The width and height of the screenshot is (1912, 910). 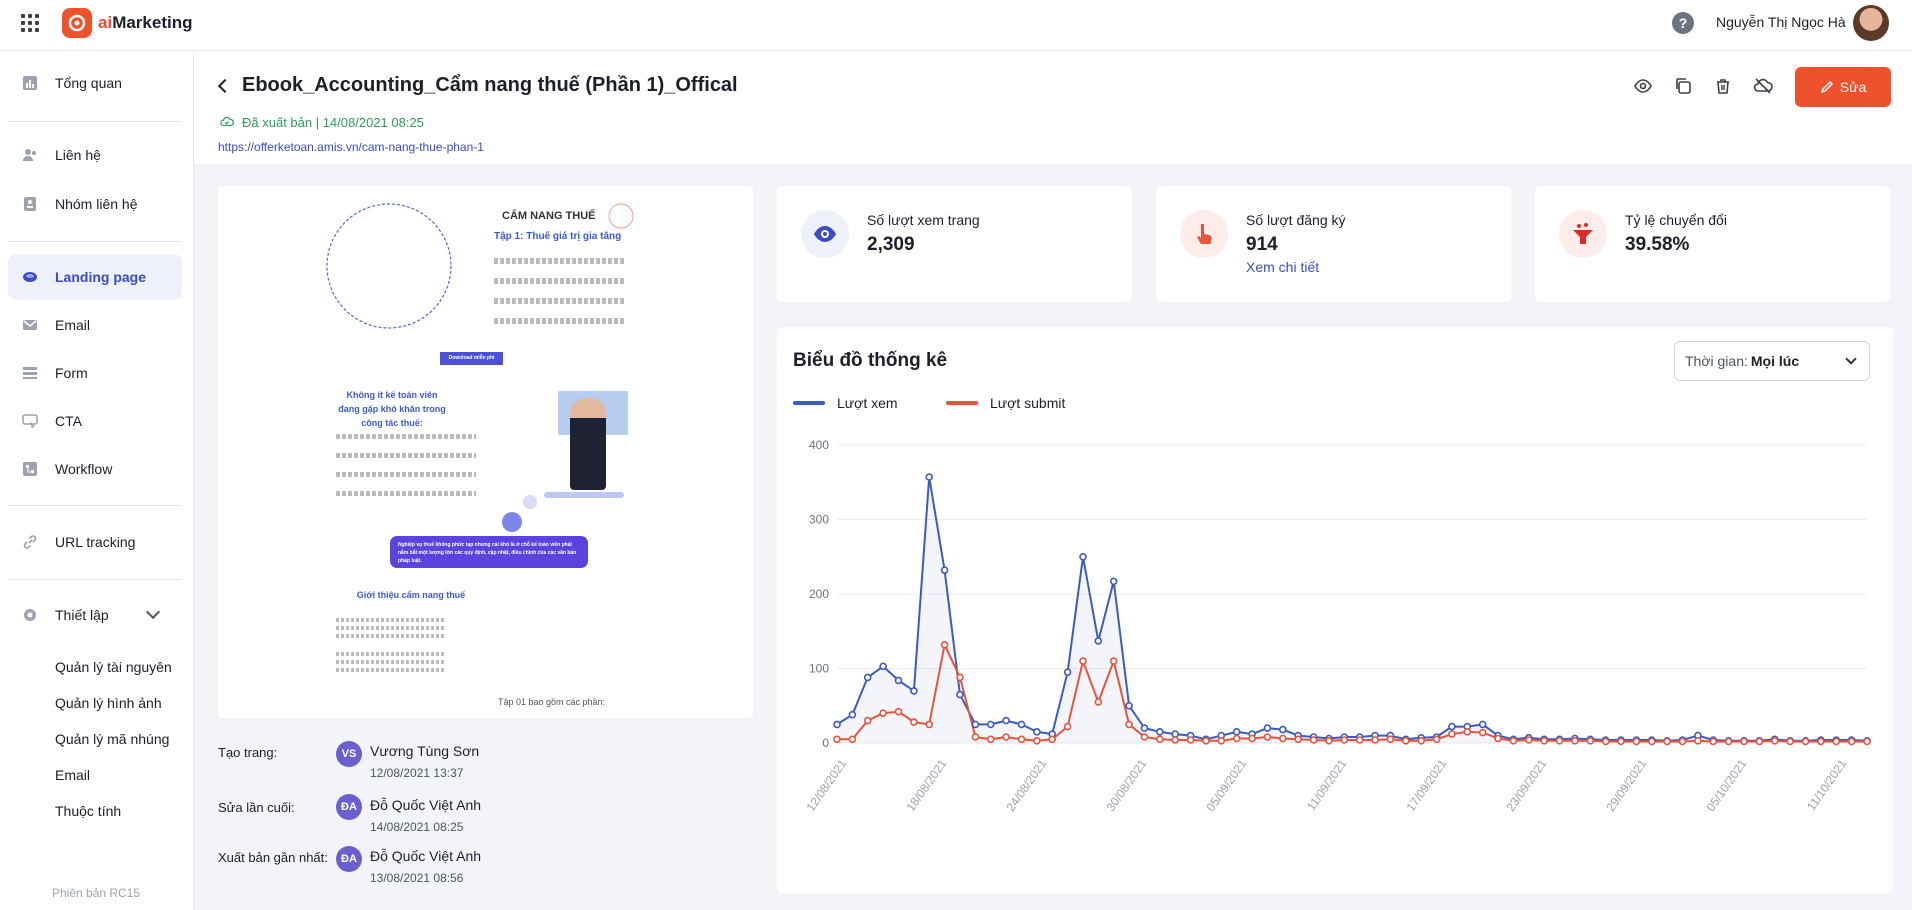 I want to click on group-icon, so click(x=30, y=204).